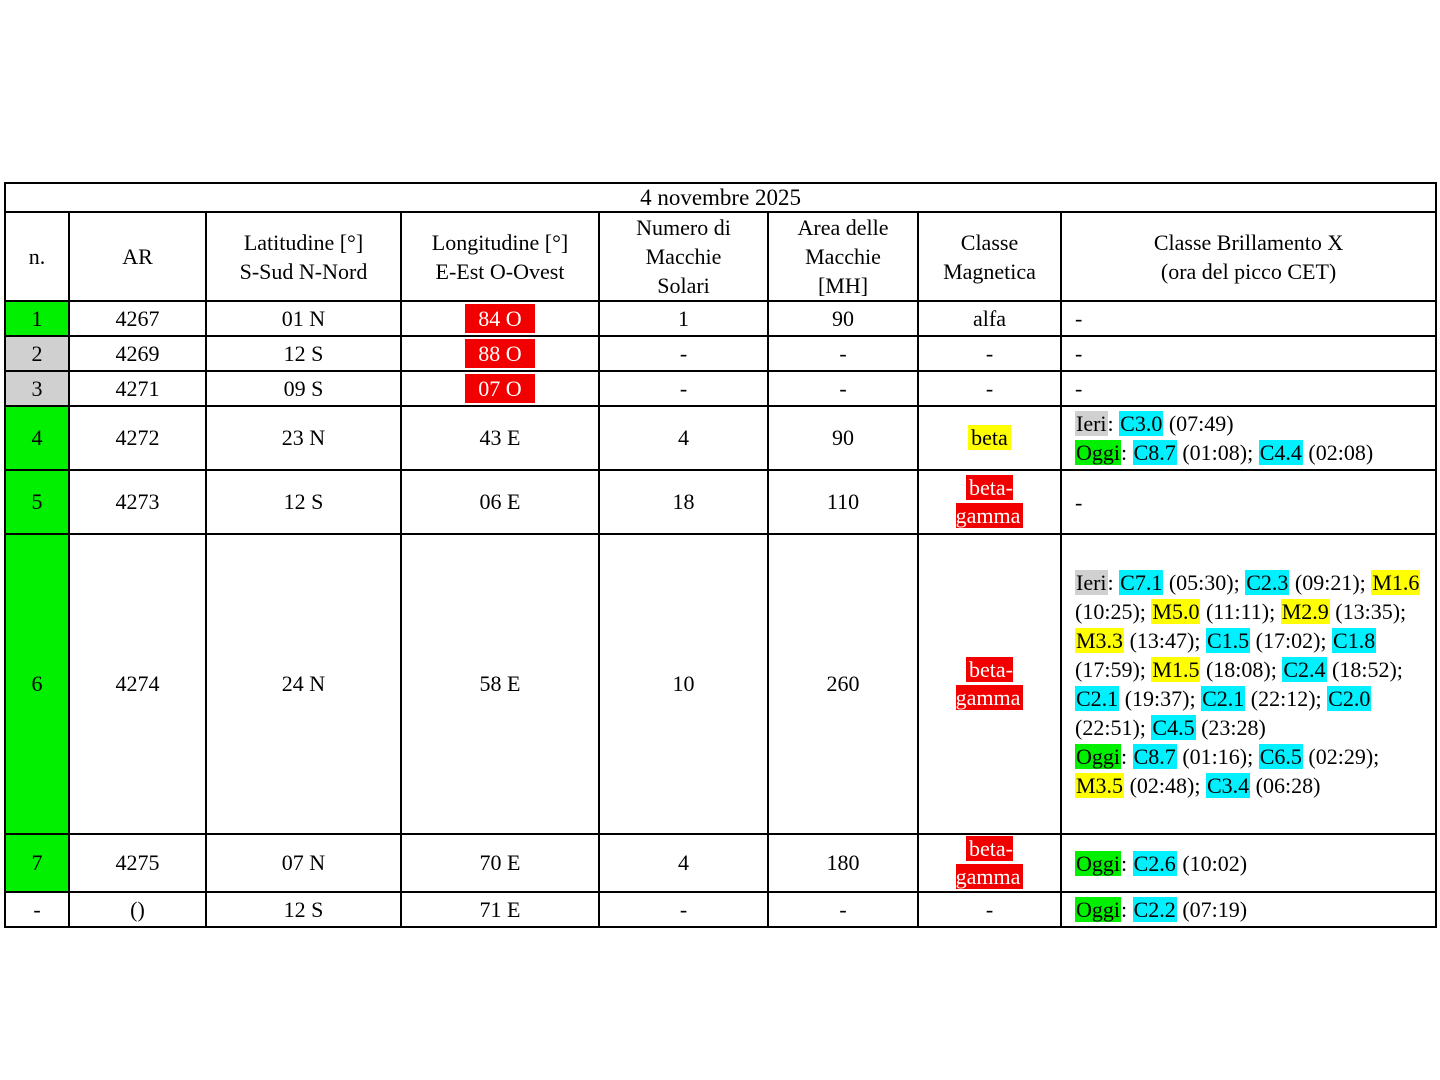 The image size is (1440, 1080). Describe the element at coordinates (1228, 785) in the screenshot. I see `flare-class-chip: C3.4` at that location.